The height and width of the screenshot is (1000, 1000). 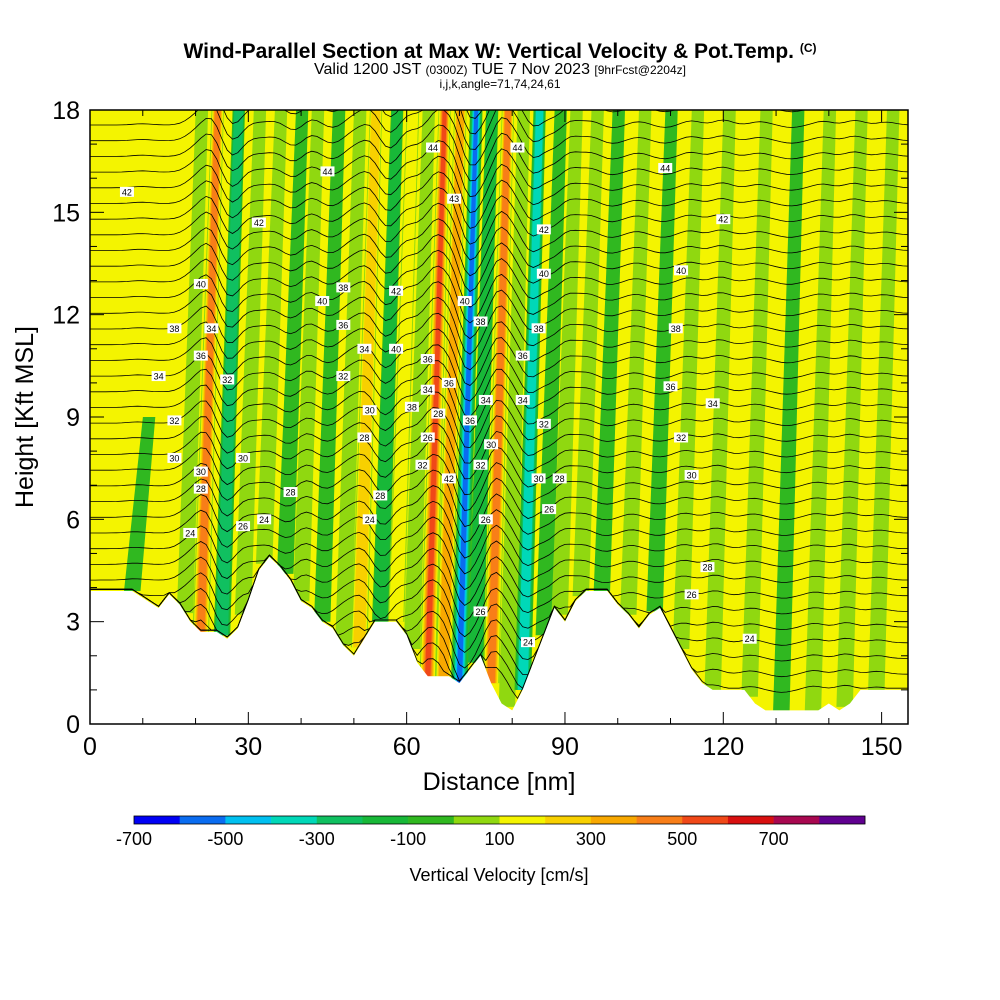 I want to click on contour-label-text: 24, so click(x=528, y=643).